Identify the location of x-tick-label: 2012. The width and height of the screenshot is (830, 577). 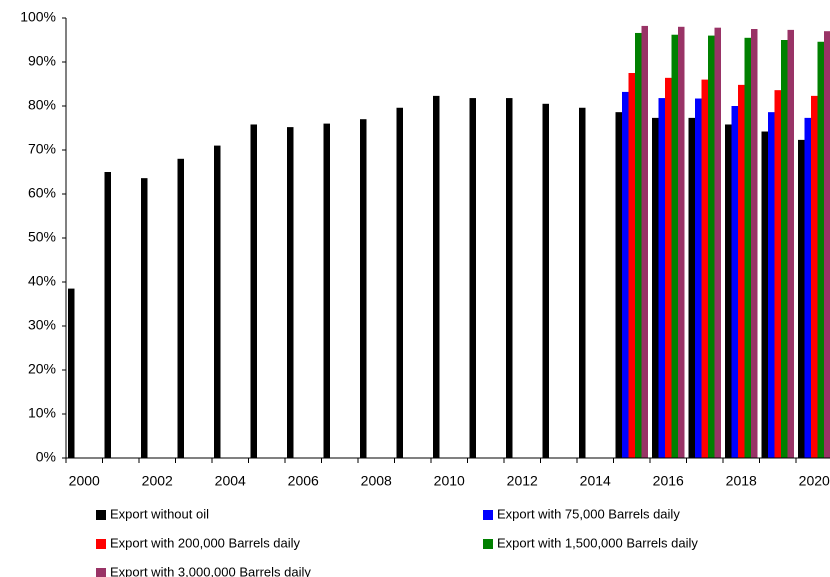
(522, 481).